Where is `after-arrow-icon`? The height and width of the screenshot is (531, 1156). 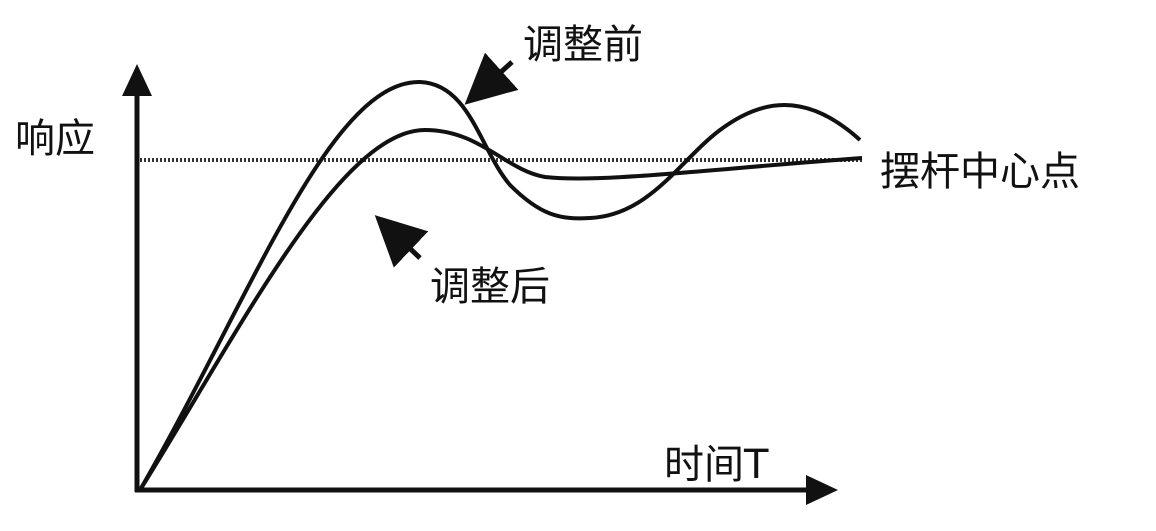 after-arrow-icon is located at coordinates (401, 241).